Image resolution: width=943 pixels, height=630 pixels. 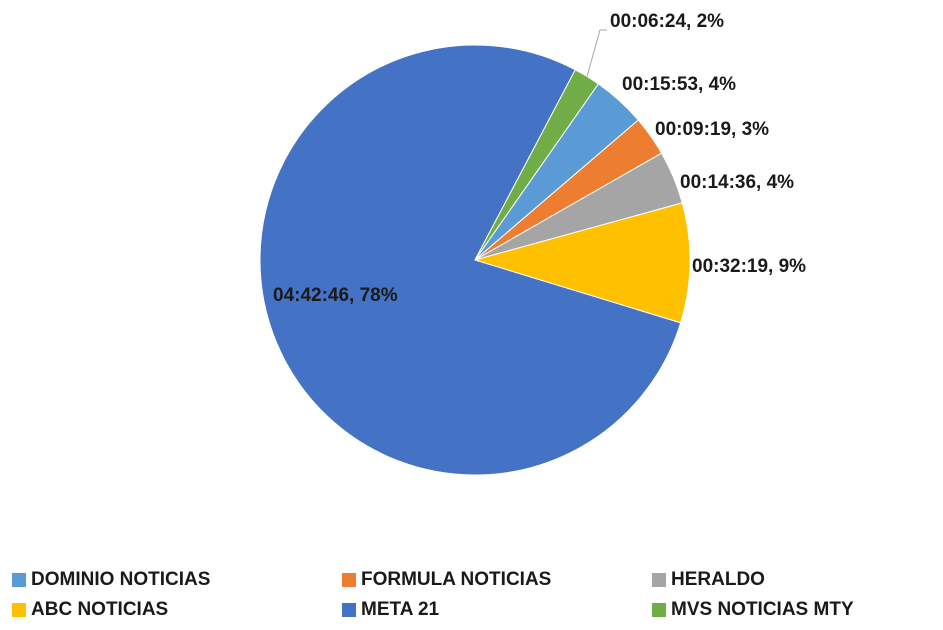 I want to click on data-label: 00:32:19, 9%, so click(x=749, y=266).